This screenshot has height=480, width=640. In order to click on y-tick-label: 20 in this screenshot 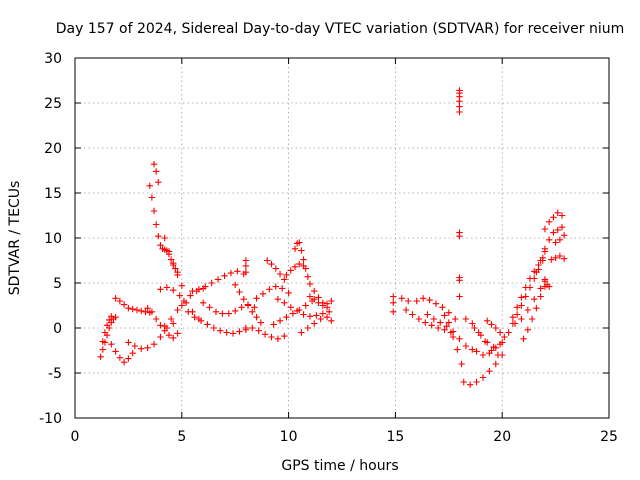, I will do `click(53, 149)`.